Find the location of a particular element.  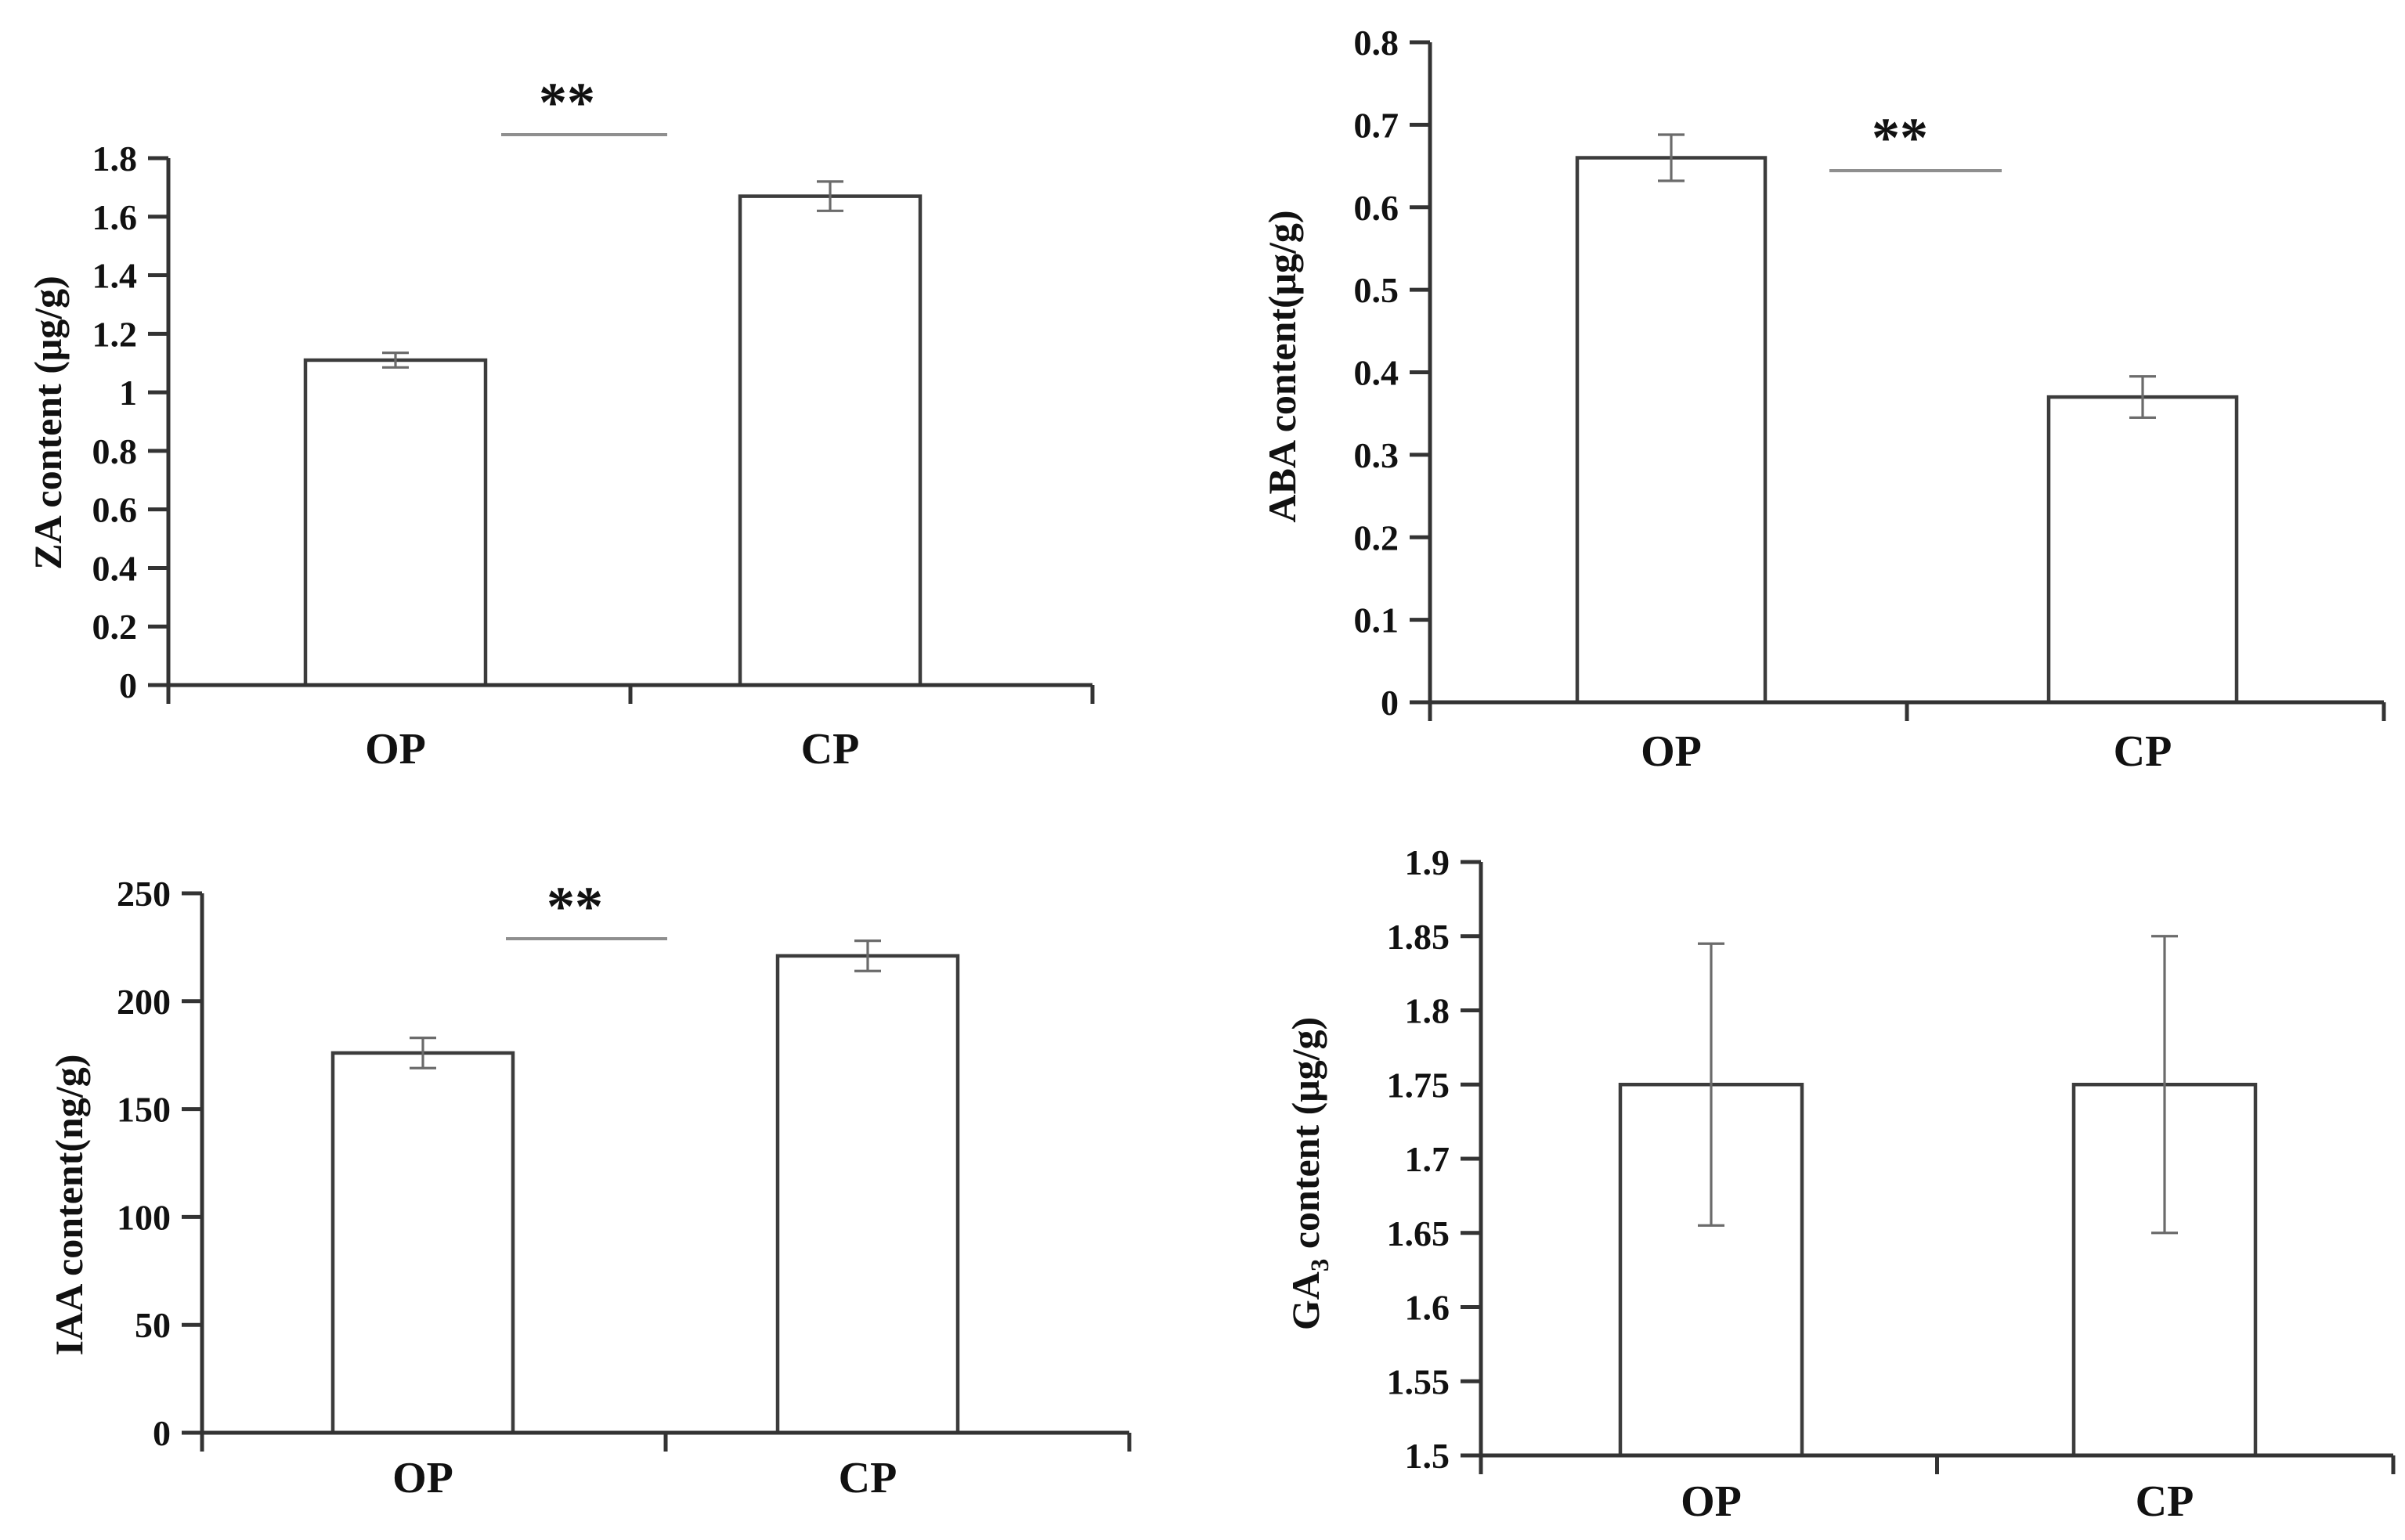

y-tick-label: 50 is located at coordinates (153, 1325).